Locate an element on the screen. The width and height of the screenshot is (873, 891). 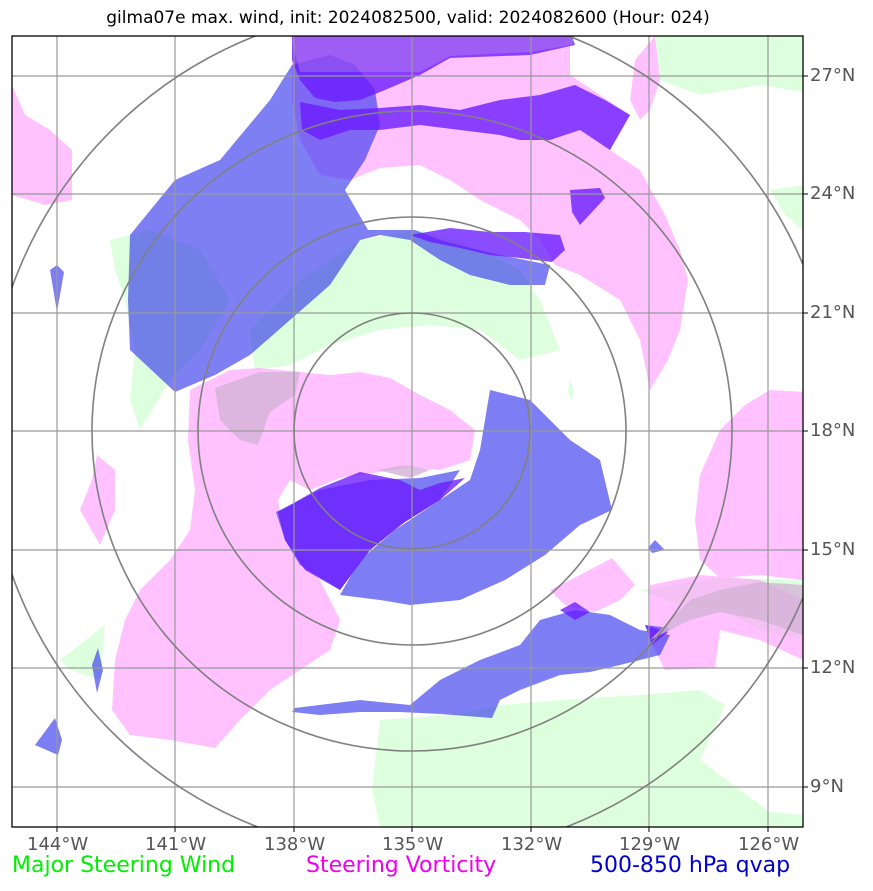
lat-label-24n: 24°N is located at coordinates (833, 193).